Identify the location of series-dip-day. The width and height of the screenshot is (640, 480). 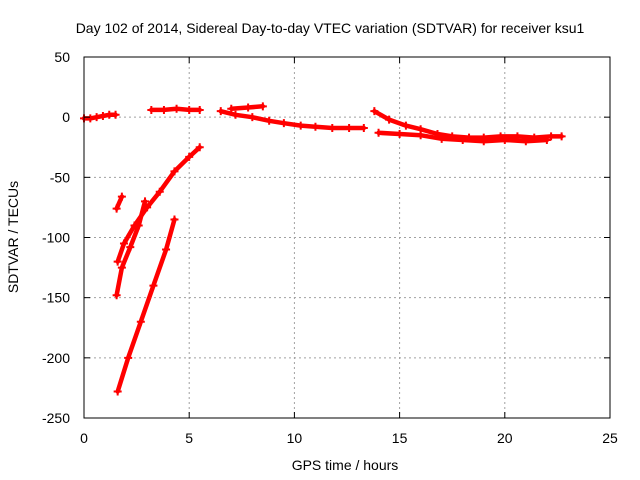
(292, 119).